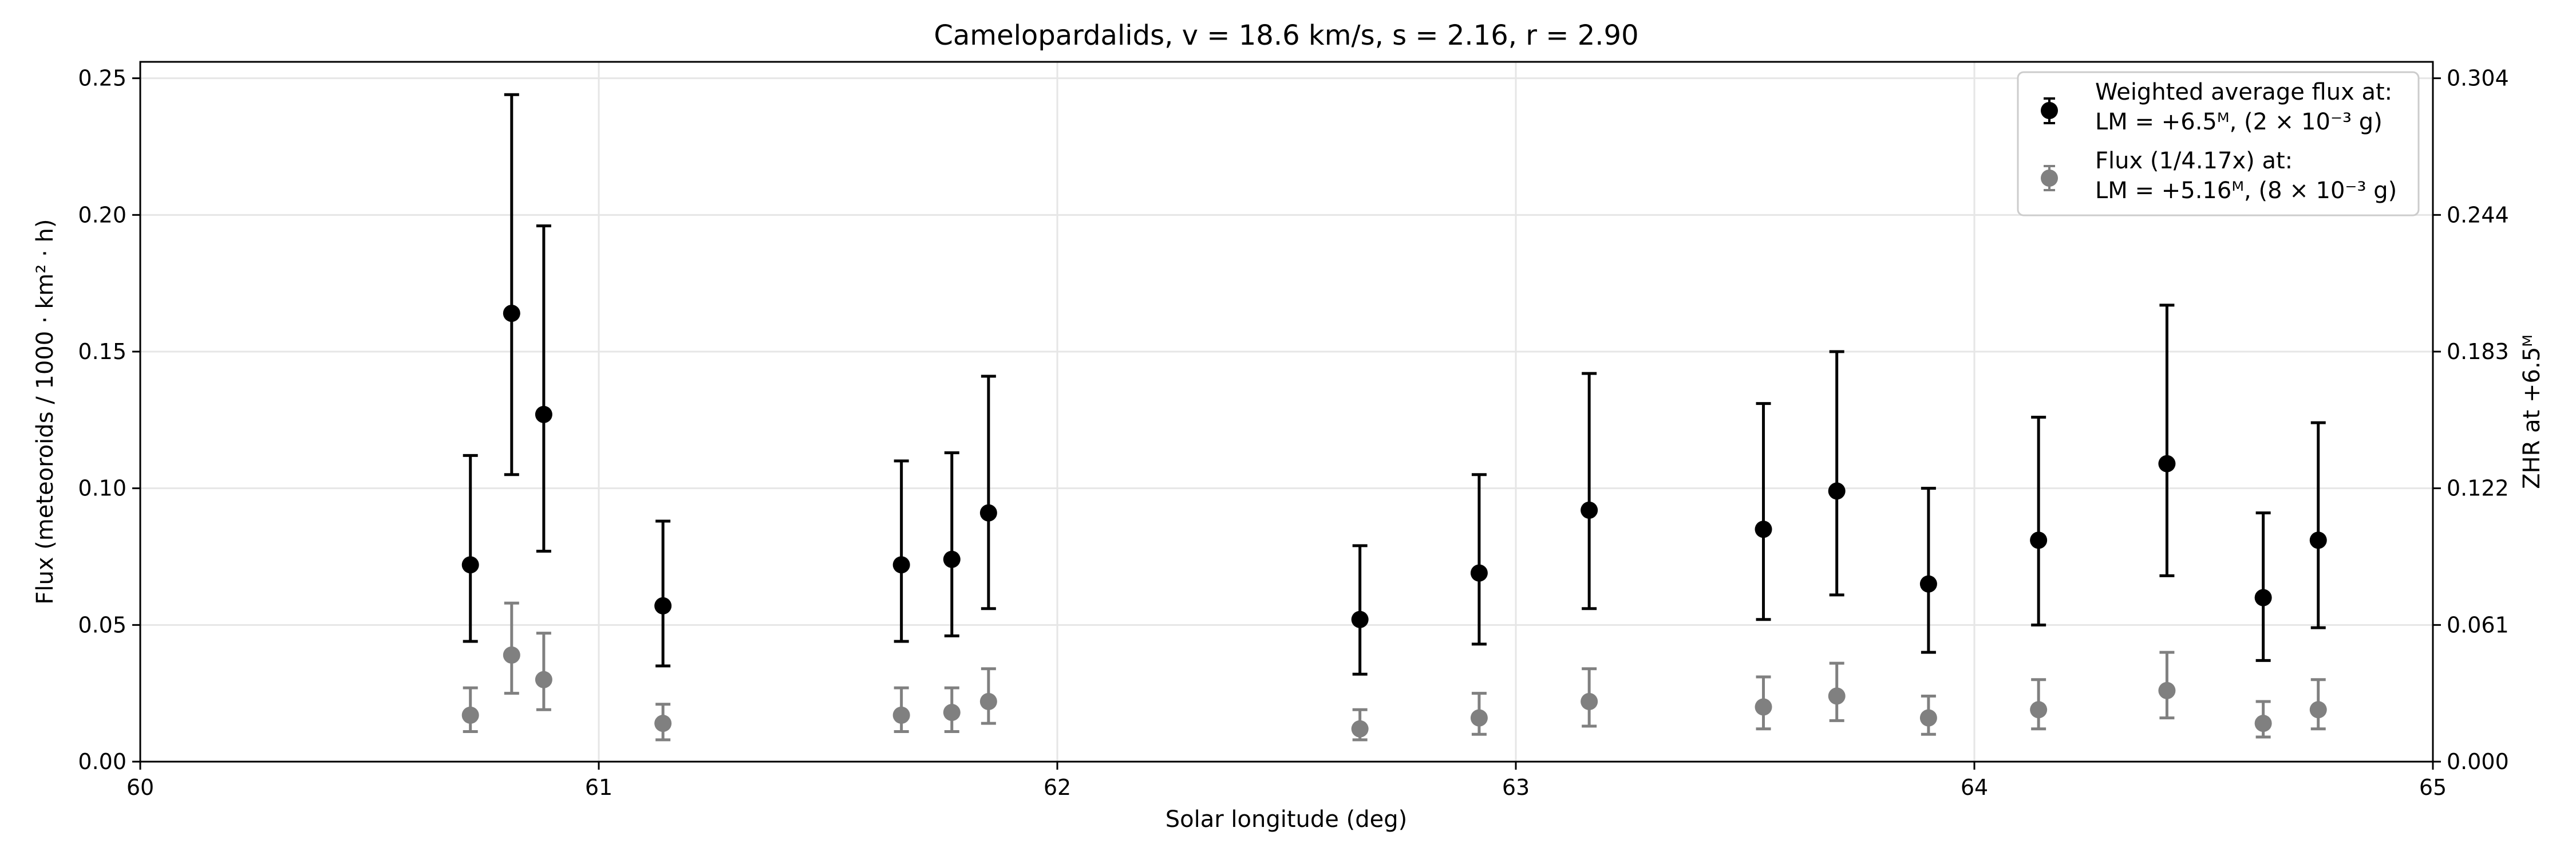  I want to click on x-tick-label: 62, so click(1057, 787).